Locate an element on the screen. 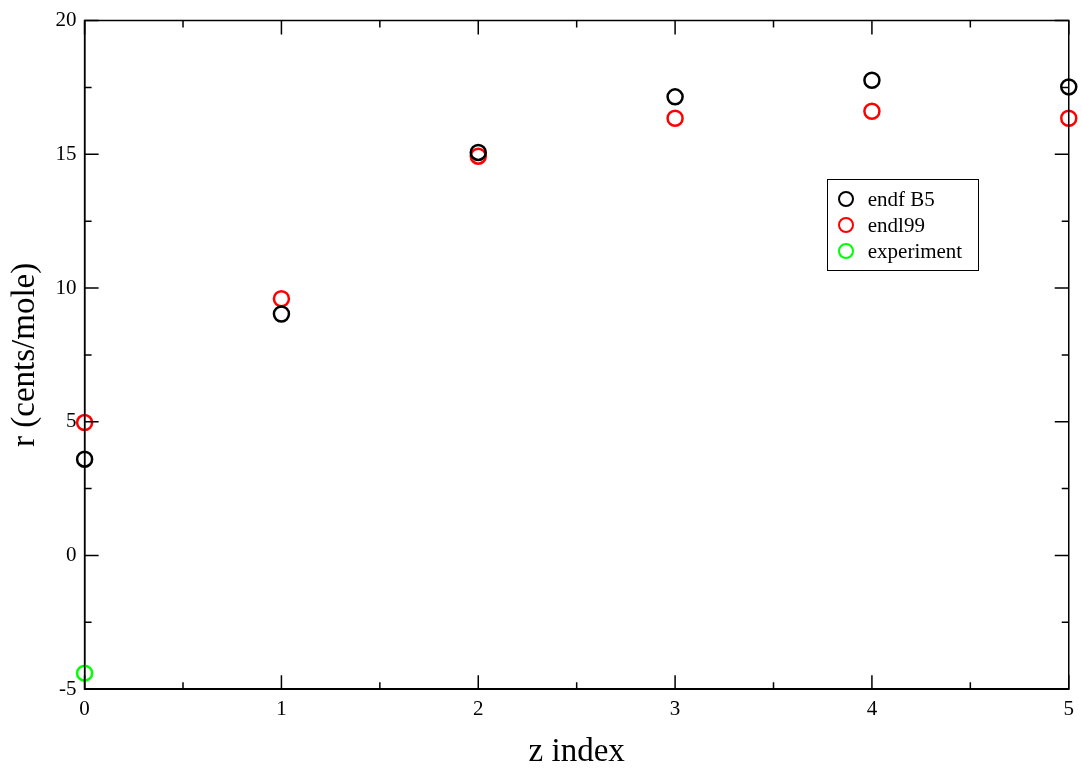  y-tick-label: 5 is located at coordinates (71, 420).